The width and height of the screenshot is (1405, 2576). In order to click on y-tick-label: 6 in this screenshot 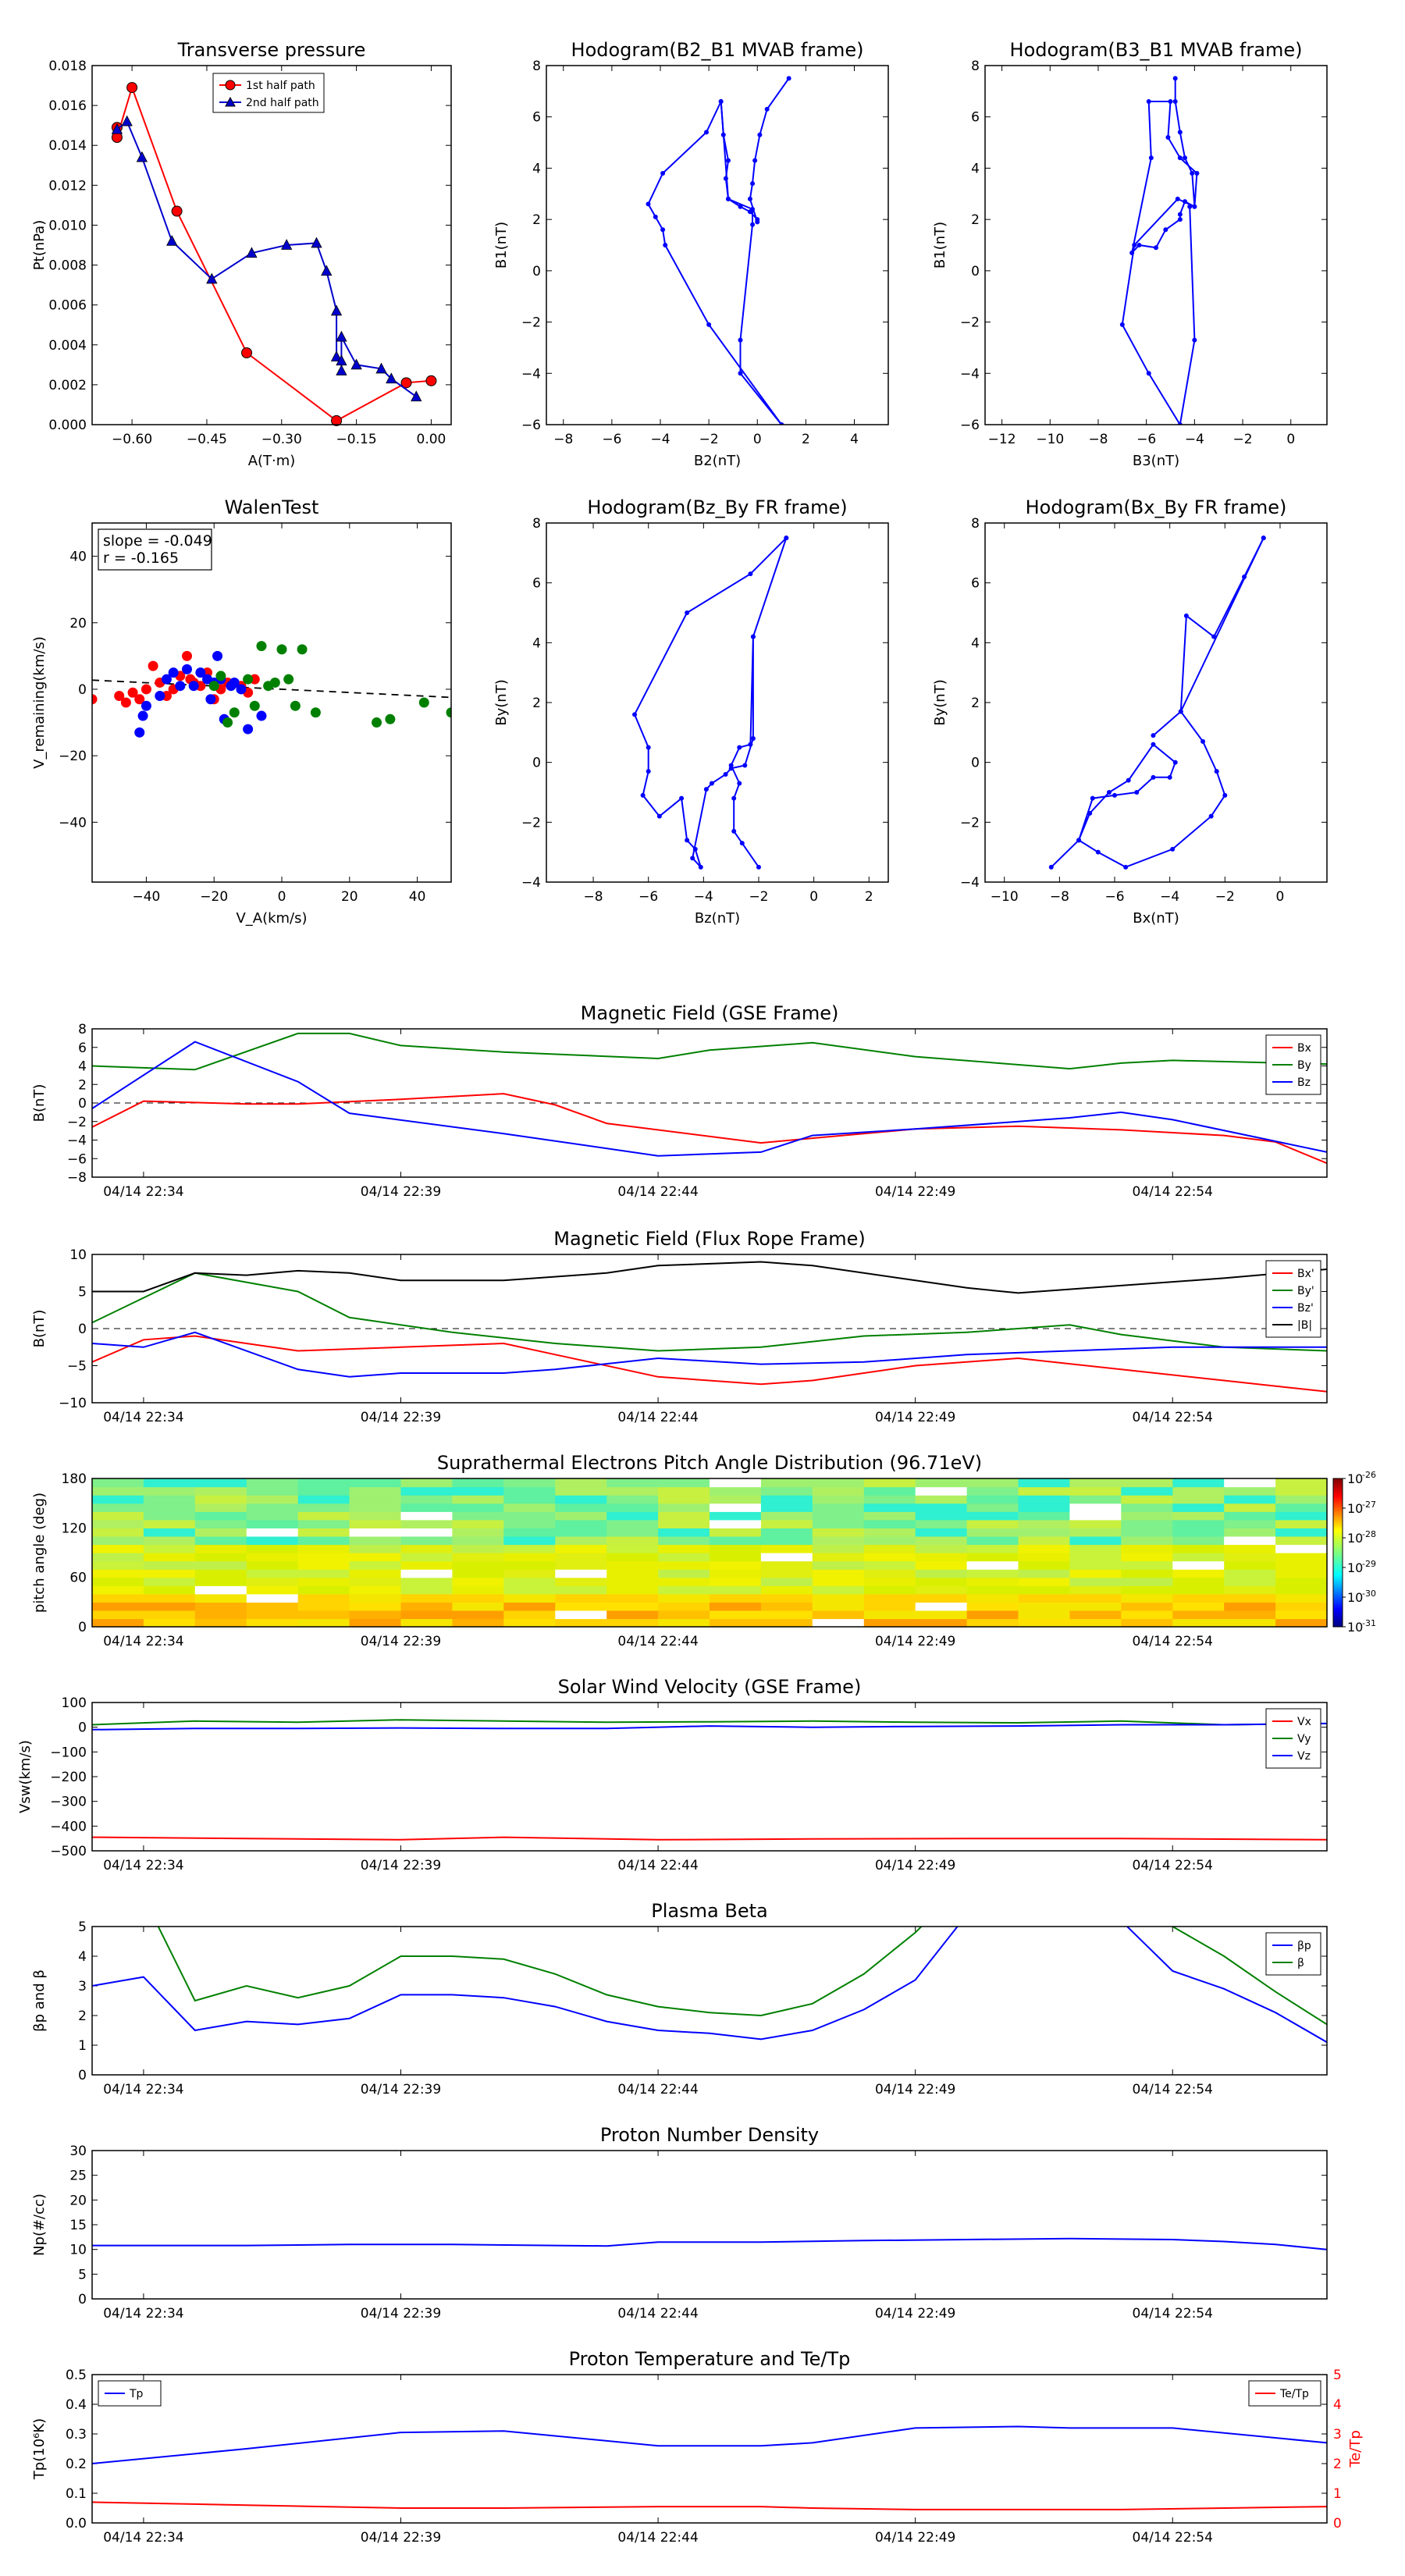, I will do `click(975, 584)`.